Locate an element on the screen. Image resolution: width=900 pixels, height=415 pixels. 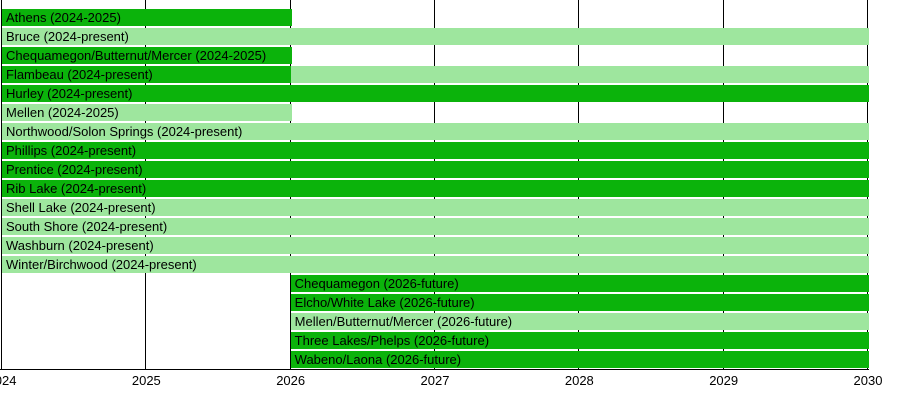
bar-label: South Shore (2024-present) is located at coordinates (87, 226).